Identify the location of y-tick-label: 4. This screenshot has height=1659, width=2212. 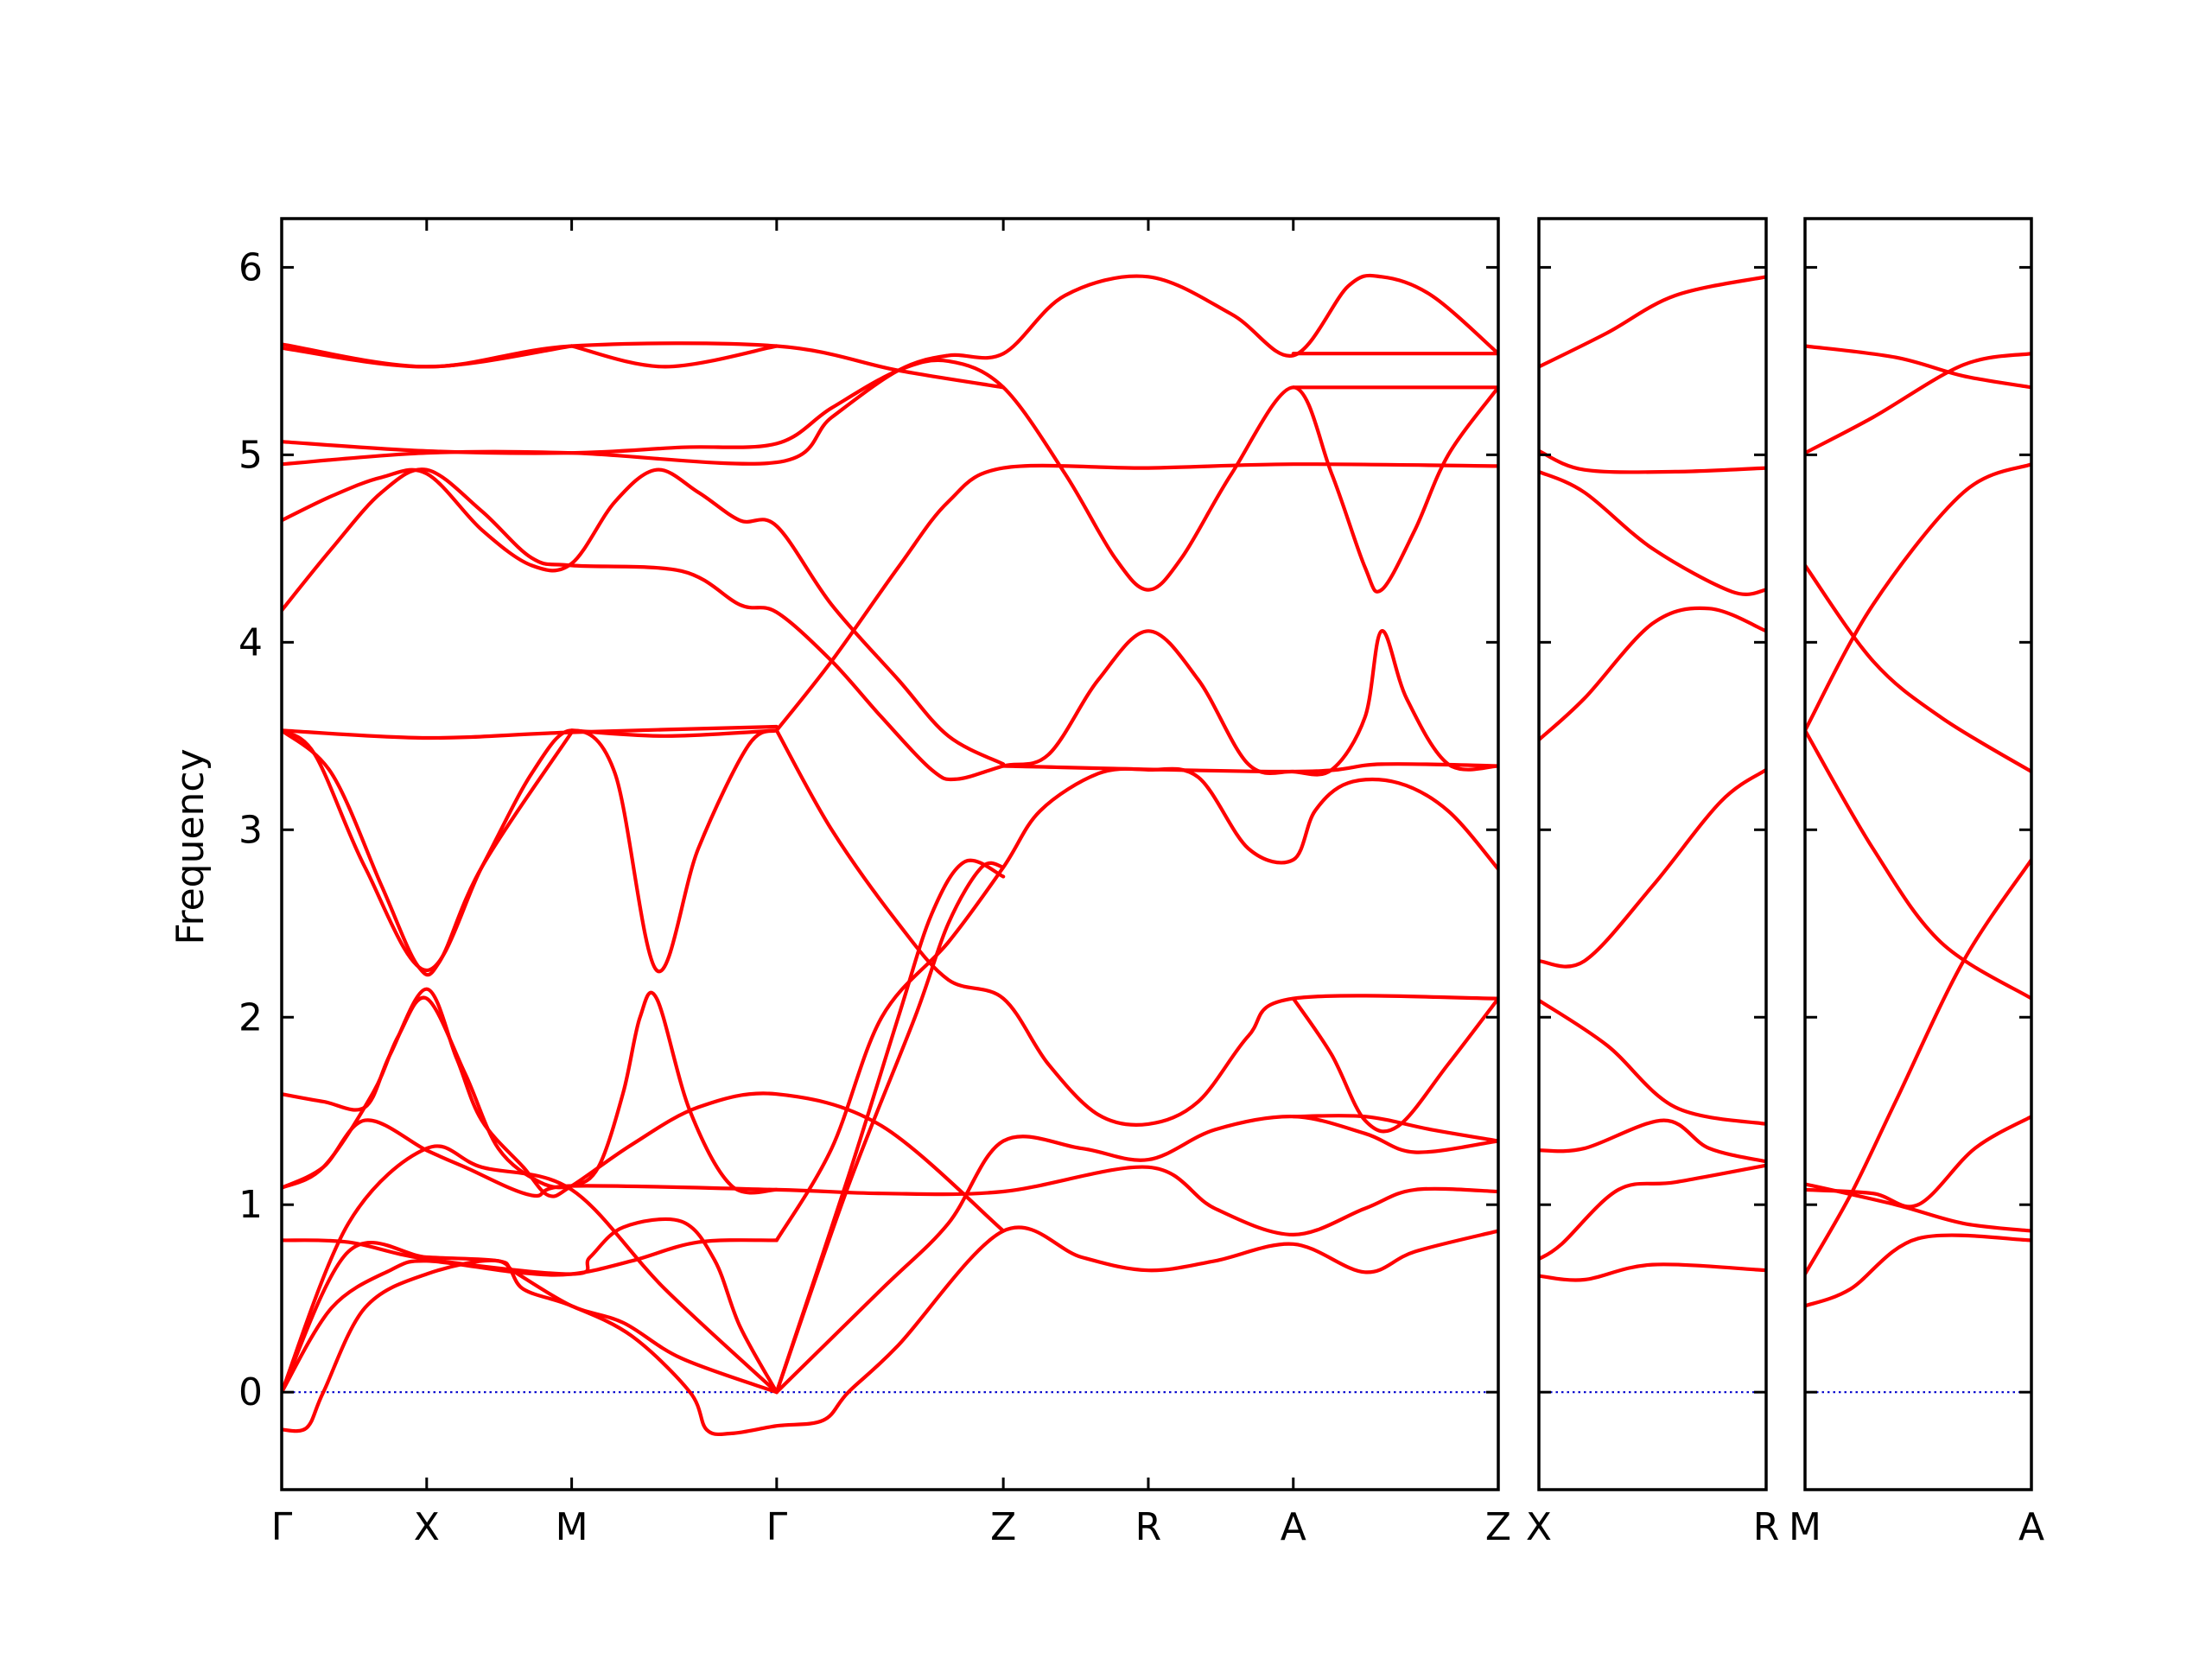
(250, 642).